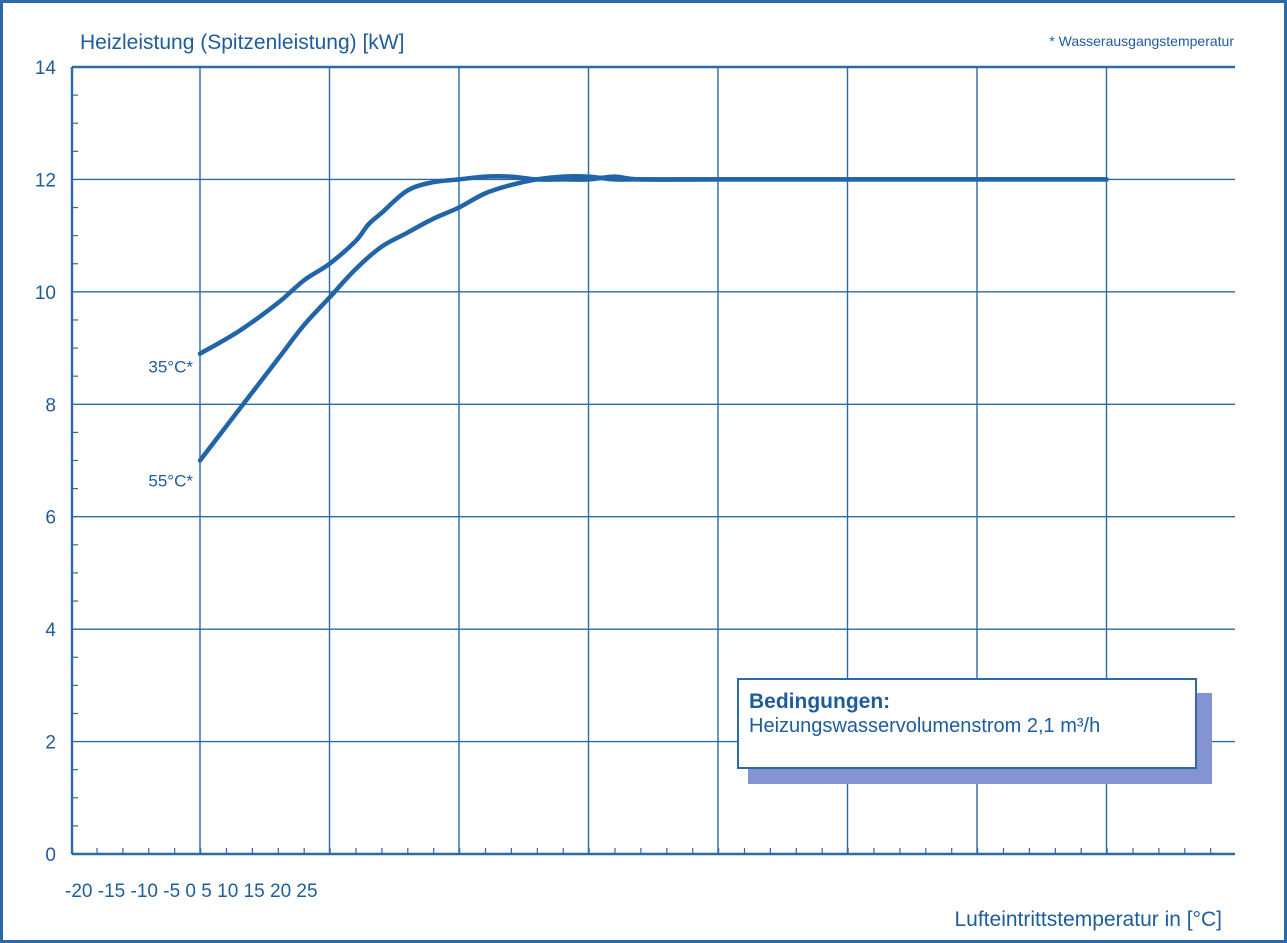  What do you see at coordinates (1141, 41) in the screenshot?
I see `chart-note: * Wasserausgangstemperatur` at bounding box center [1141, 41].